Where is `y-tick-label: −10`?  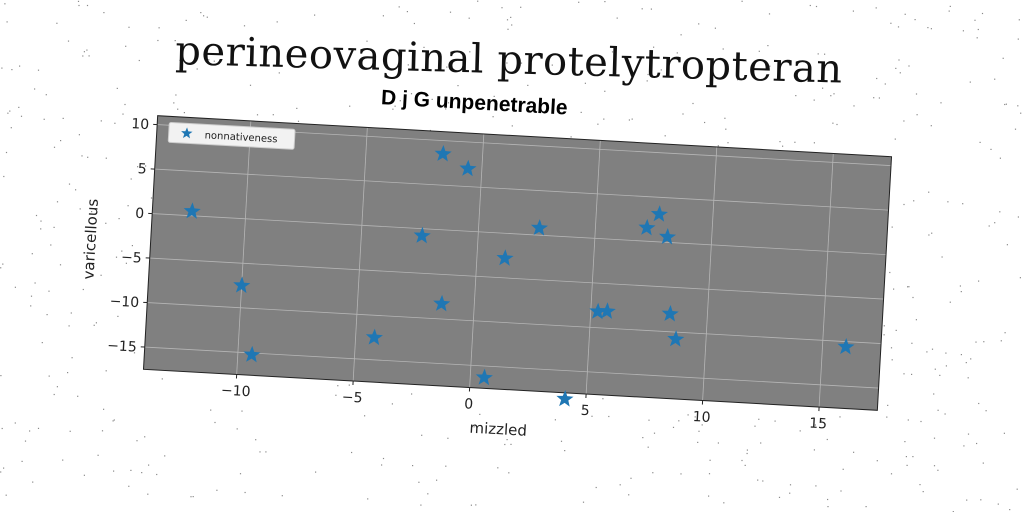
y-tick-label: −10 is located at coordinates (124, 302).